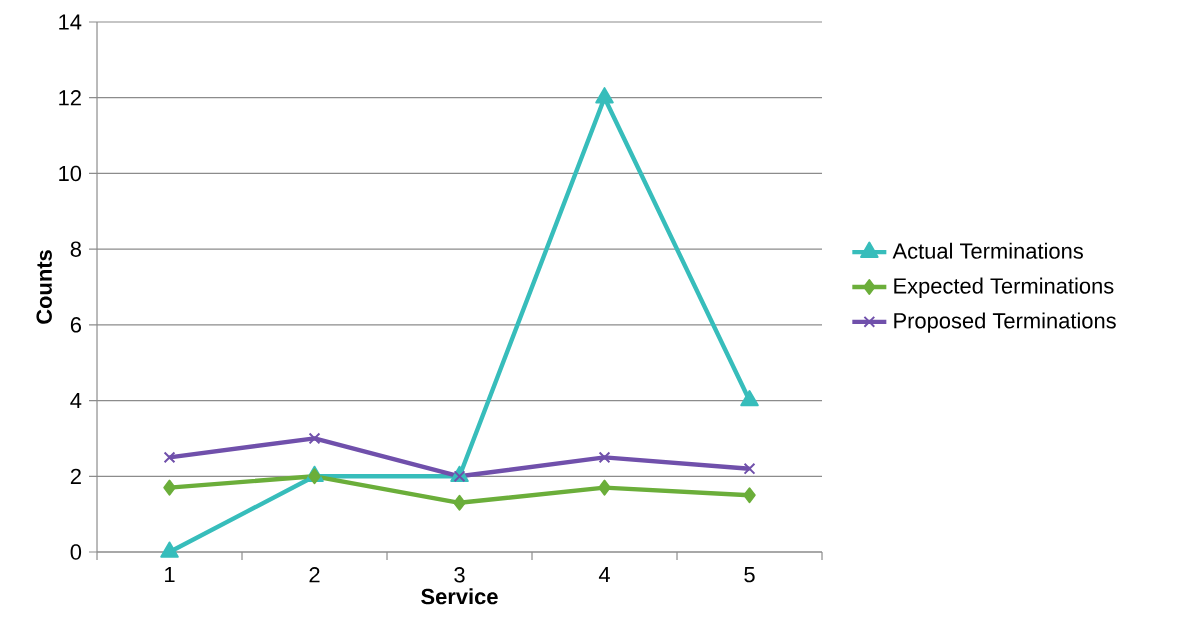  I want to click on x-tick-label: 4, so click(604, 575).